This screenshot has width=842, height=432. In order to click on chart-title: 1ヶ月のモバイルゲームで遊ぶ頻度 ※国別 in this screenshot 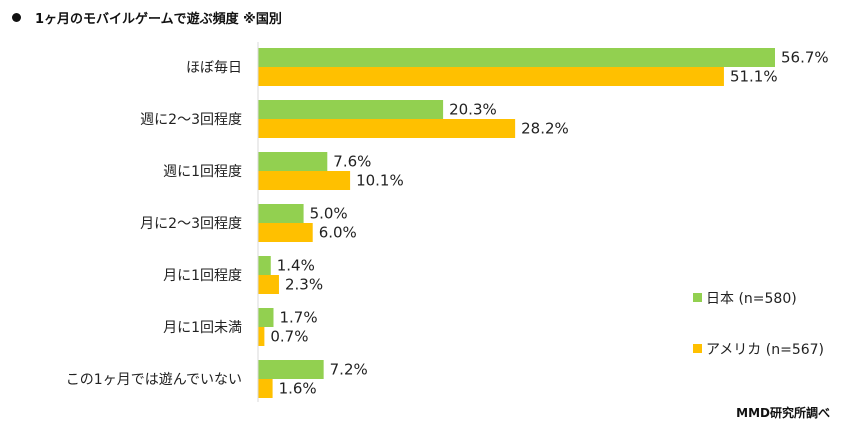, I will do `click(147, 17)`.